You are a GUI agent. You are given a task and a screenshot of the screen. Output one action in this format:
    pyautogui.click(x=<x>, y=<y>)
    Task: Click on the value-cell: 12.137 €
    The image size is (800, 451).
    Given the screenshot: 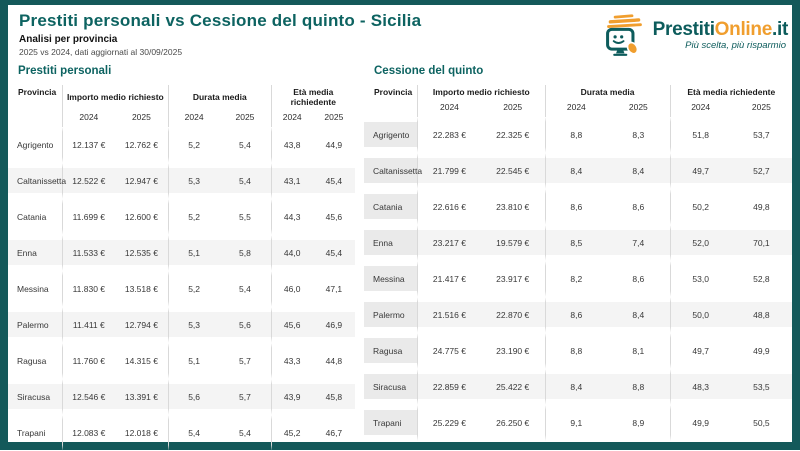 What is the action you would take?
    pyautogui.click(x=88, y=145)
    